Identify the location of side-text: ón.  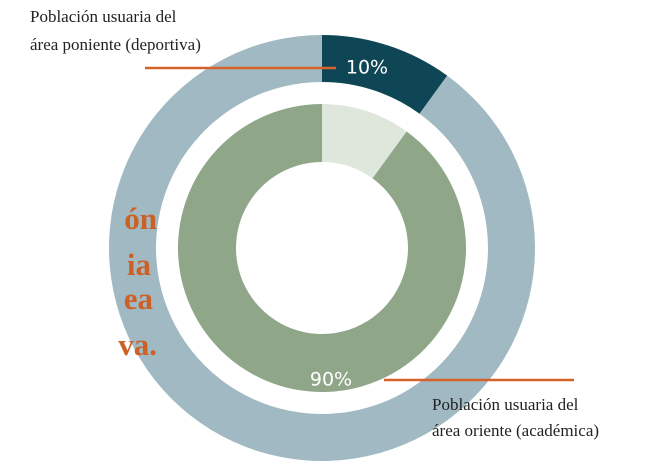
(140, 218).